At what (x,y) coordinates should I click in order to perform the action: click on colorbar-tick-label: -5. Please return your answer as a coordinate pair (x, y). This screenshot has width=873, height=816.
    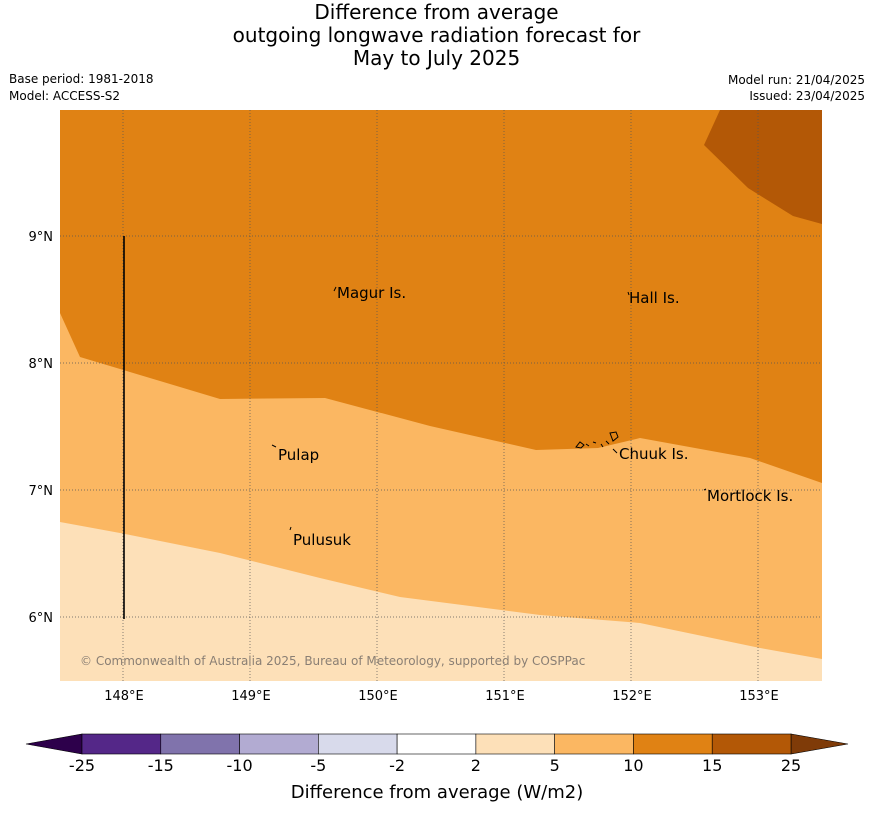
    Looking at the image, I should click on (318, 765).